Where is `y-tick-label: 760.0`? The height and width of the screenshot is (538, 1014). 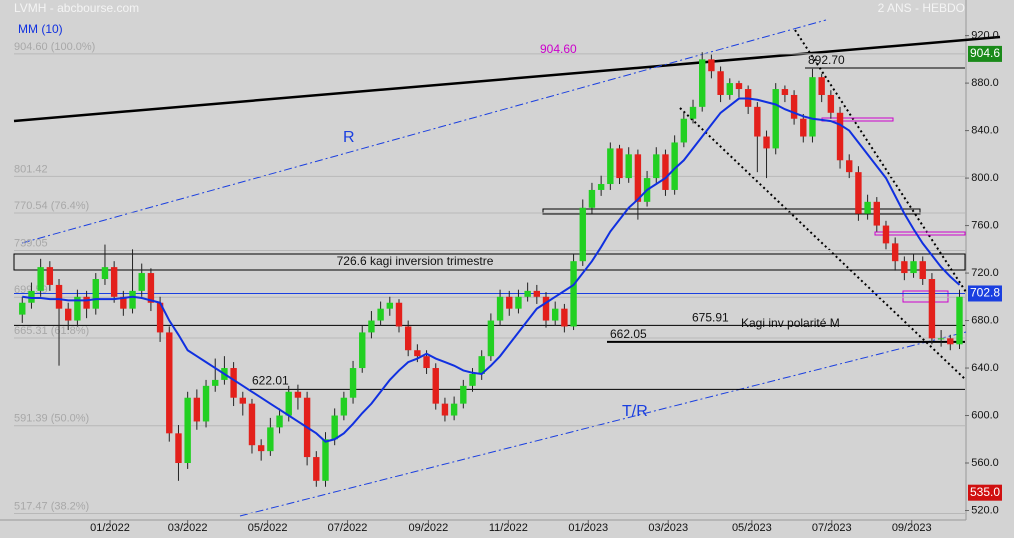 y-tick-label: 760.0 is located at coordinates (985, 225).